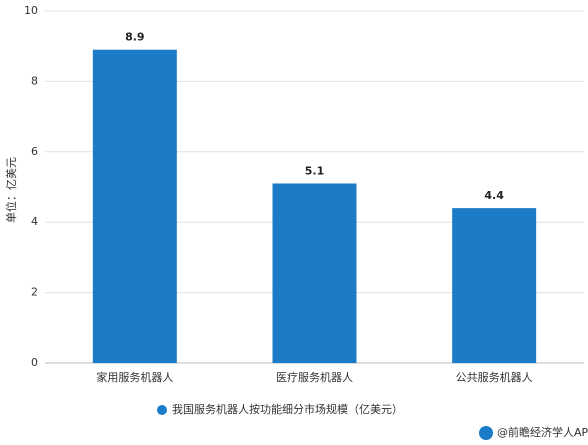 The image size is (588, 445). Describe the element at coordinates (31, 10) in the screenshot. I see `y-tick-label: 10` at that location.